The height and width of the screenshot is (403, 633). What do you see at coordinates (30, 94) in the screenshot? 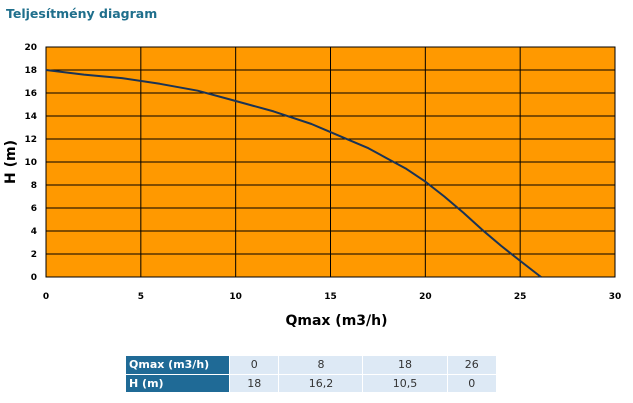
I see `y-tick-label: 16` at bounding box center [30, 94].